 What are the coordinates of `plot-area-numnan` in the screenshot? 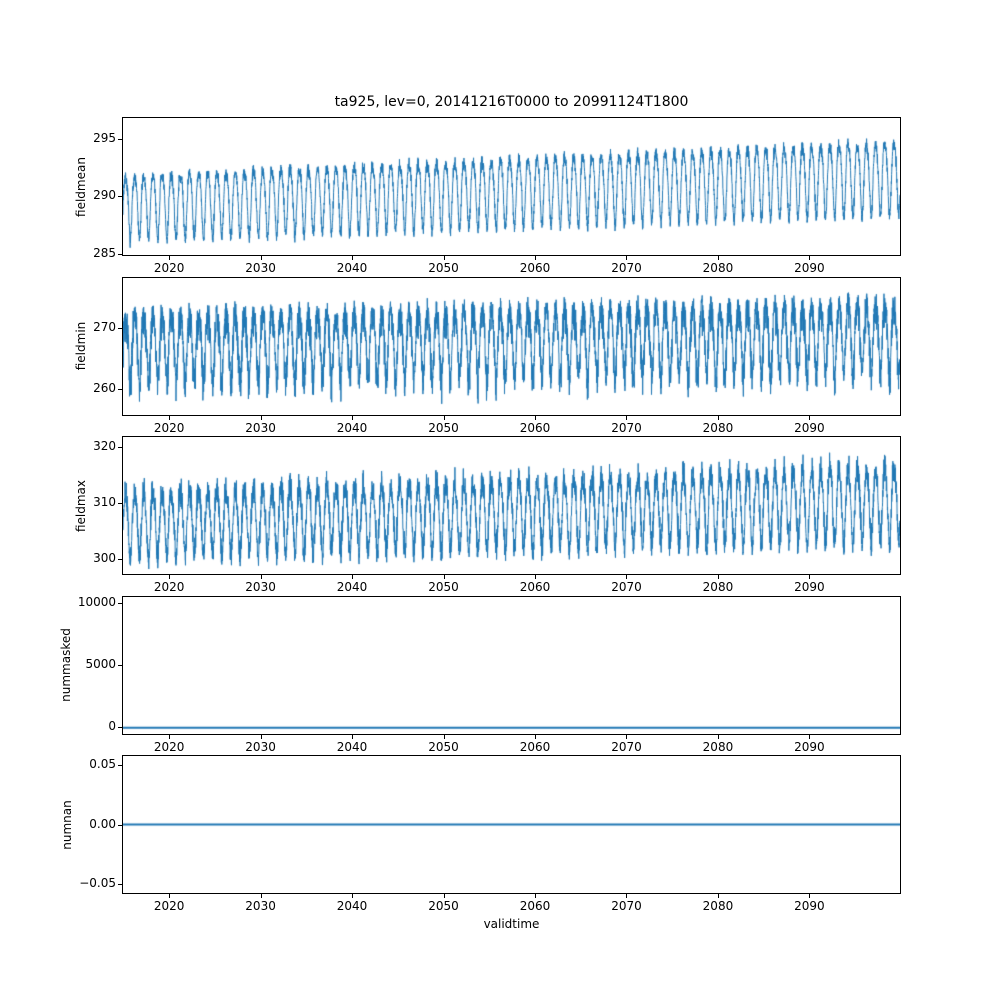 It's located at (511, 824).